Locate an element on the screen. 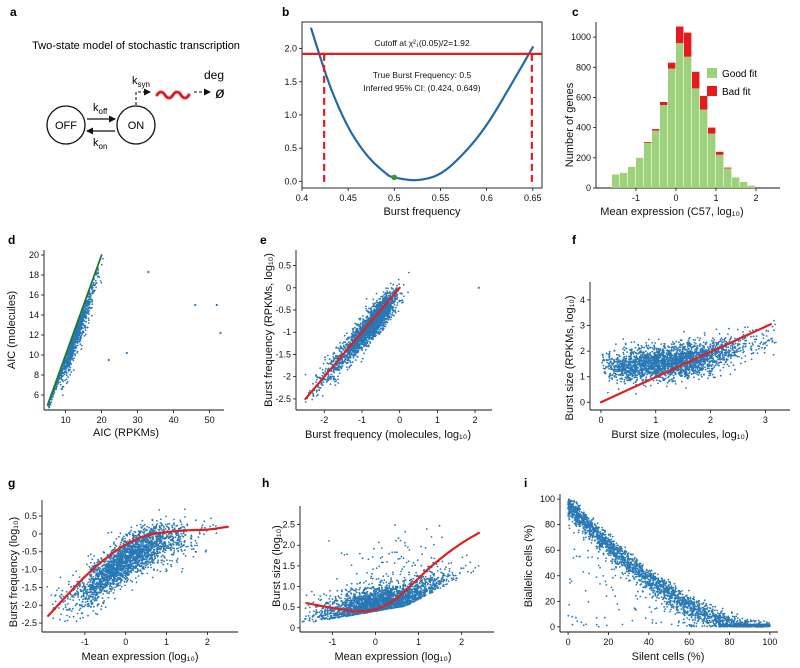  panel-label-f: f is located at coordinates (574, 240).